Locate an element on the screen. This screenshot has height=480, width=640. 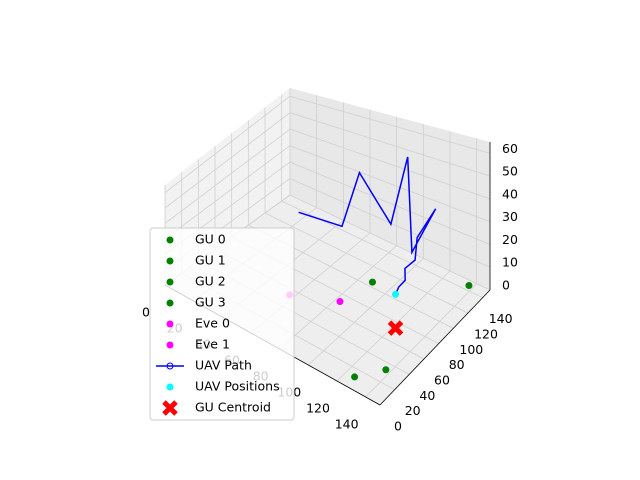
axis-line is located at coordinates (435, 347).